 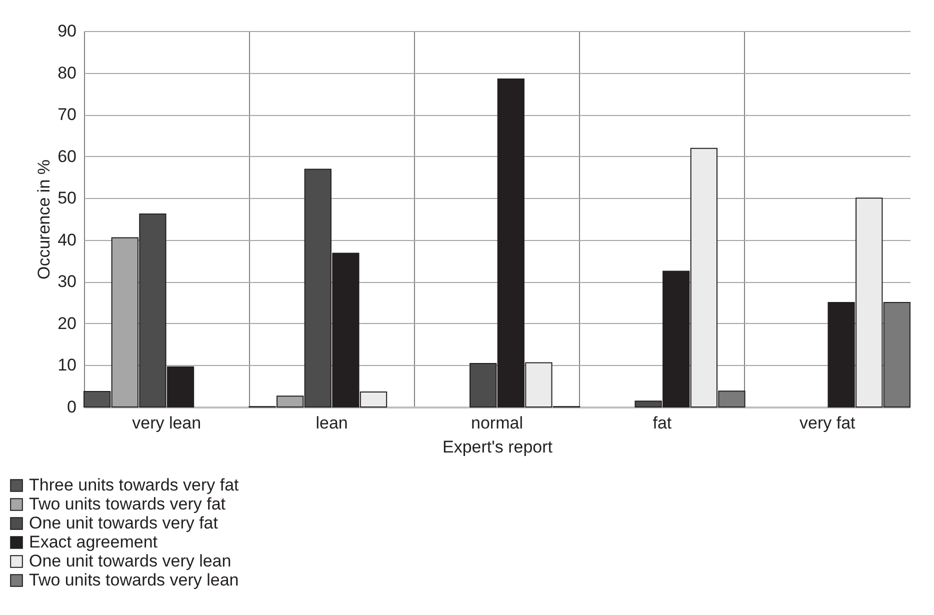 What do you see at coordinates (67, 114) in the screenshot?
I see `y-tick-label: 70` at bounding box center [67, 114].